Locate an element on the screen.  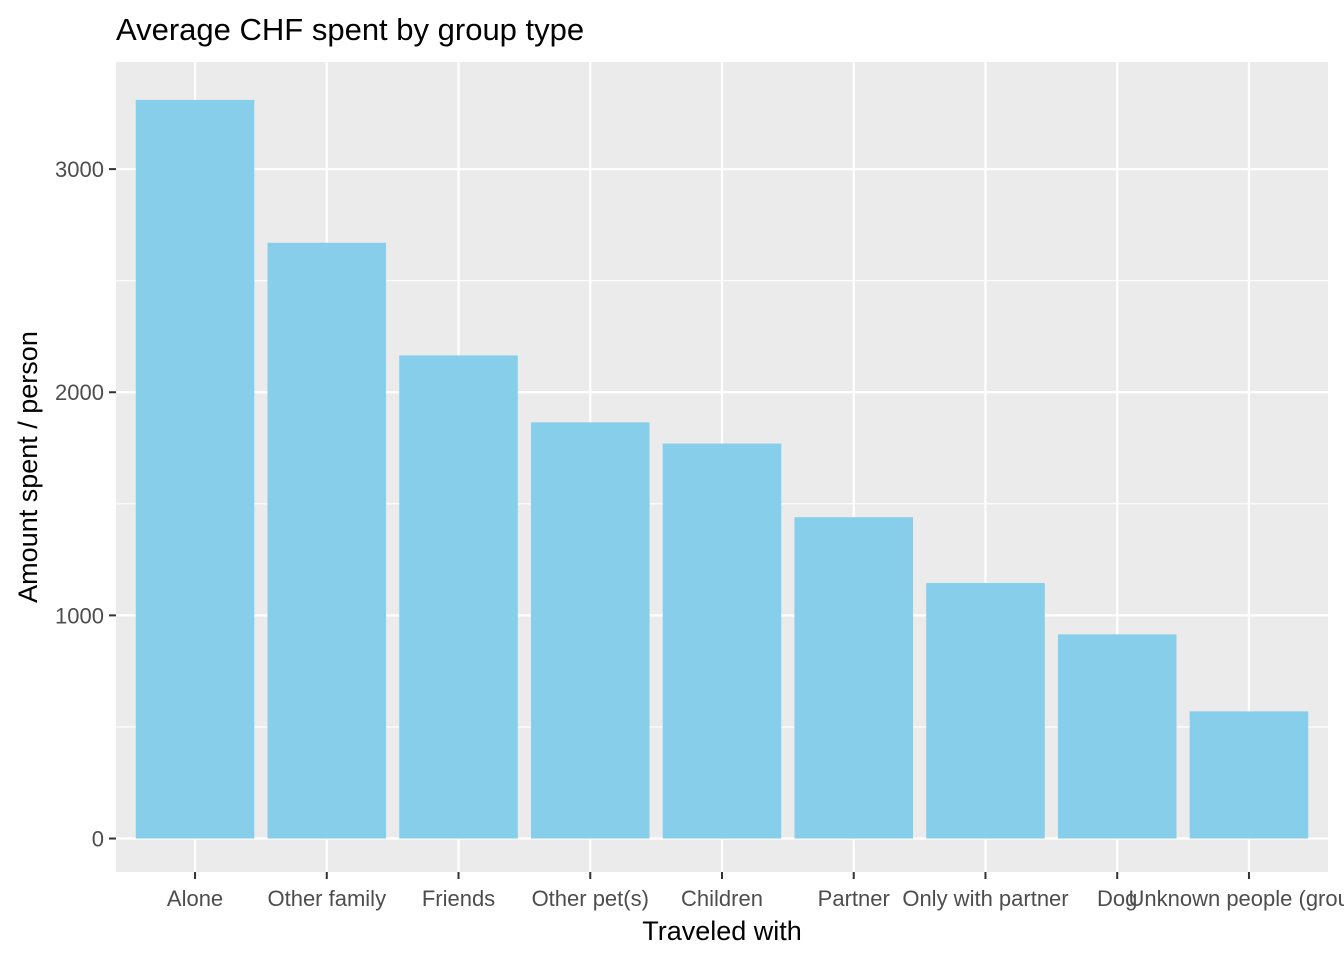
y-tick-label: 3000 is located at coordinates (79, 169).